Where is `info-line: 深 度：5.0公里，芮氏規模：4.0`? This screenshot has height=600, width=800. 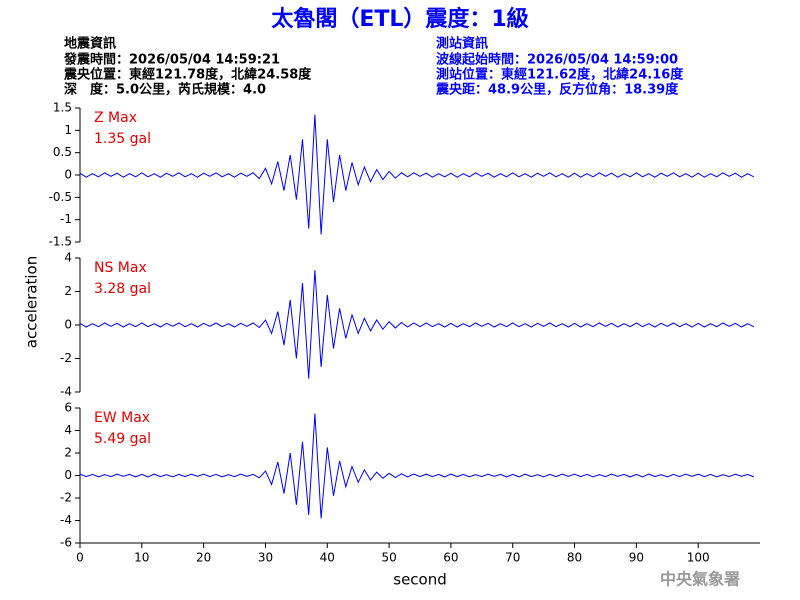
info-line: 深 度：5.0公里，芮氏規模：4.0 is located at coordinates (165, 90).